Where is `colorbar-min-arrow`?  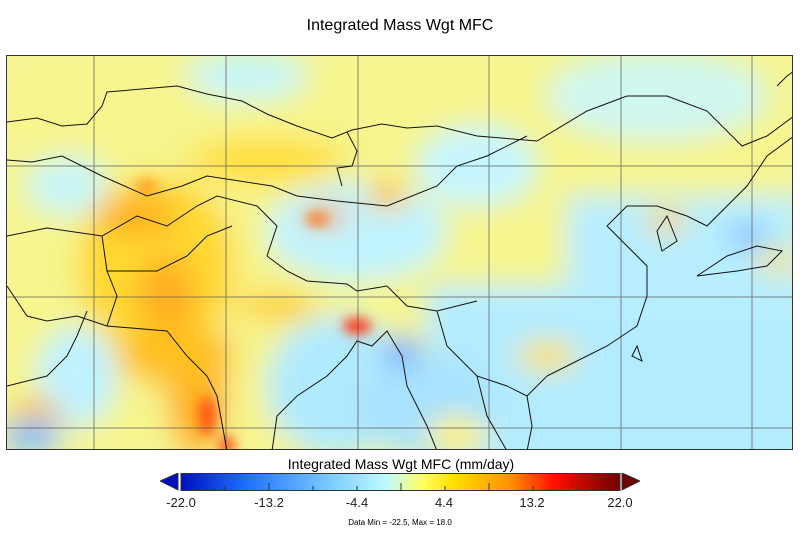
colorbar-min-arrow is located at coordinates (169, 482).